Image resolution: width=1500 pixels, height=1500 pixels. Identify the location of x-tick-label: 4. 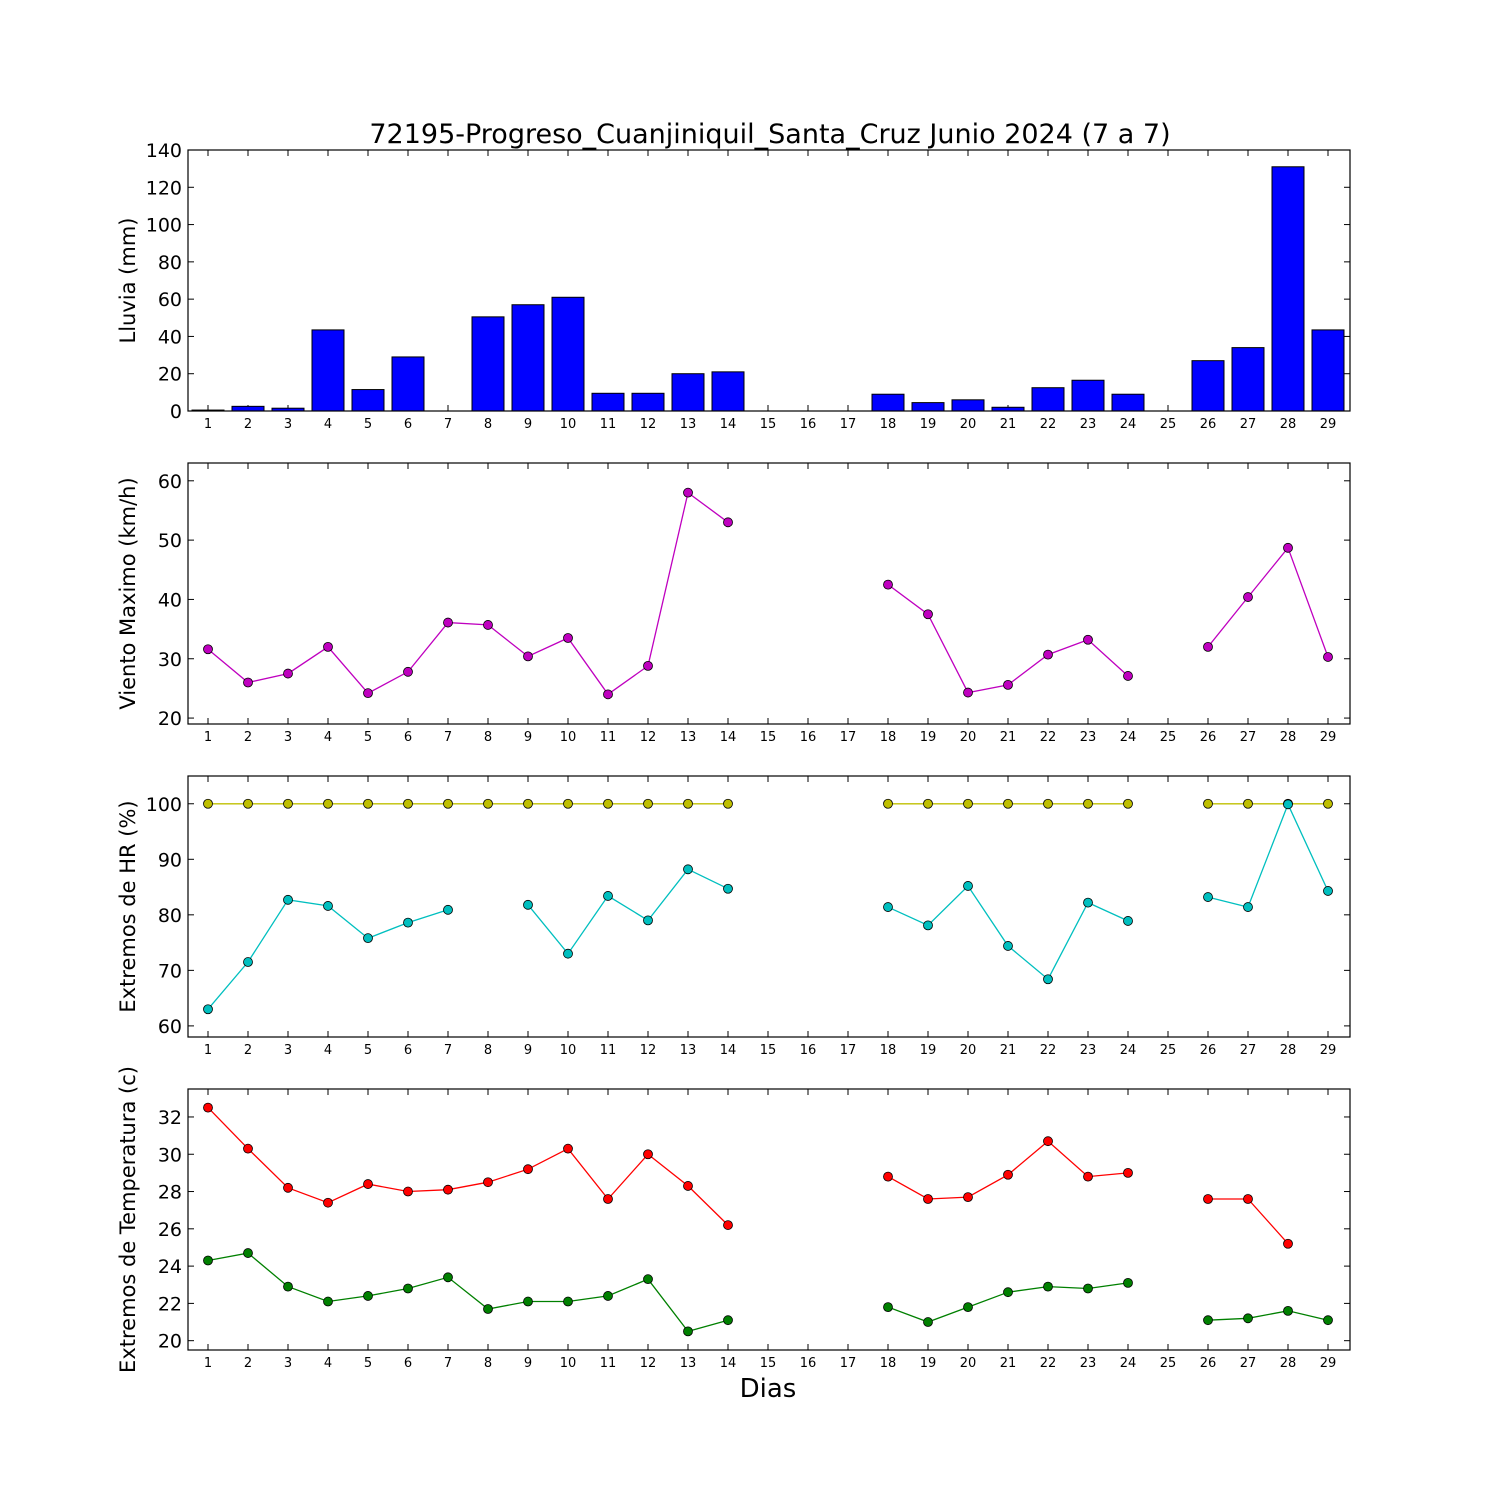
(328, 1363).